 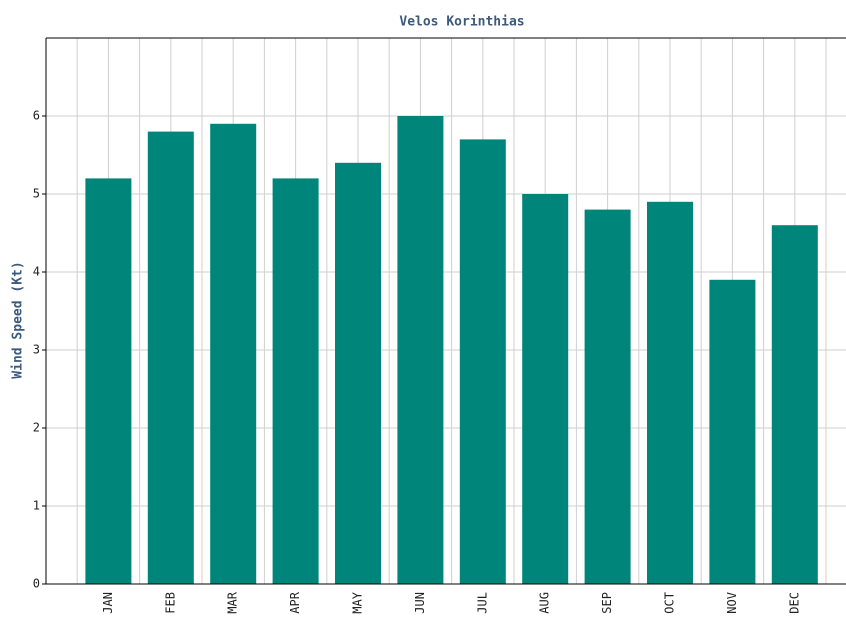 I want to click on x-tick-label: JAN, so click(x=108, y=603).